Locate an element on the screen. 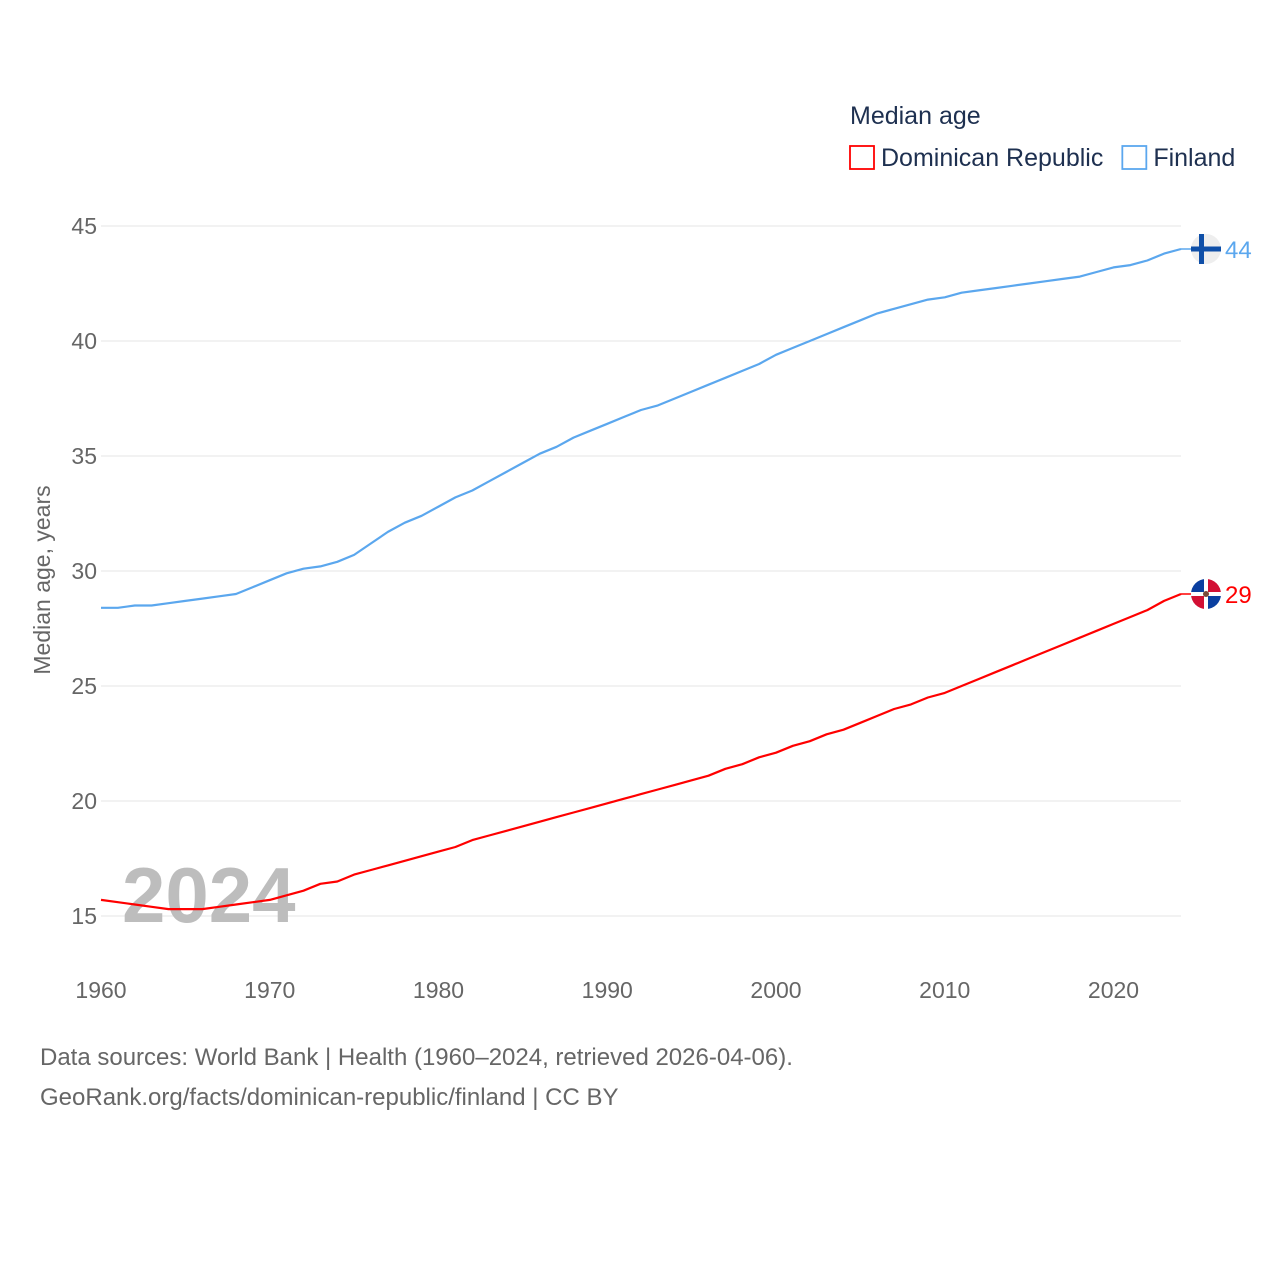 The image size is (1280, 1280). legend-item: Finland is located at coordinates (1178, 158).